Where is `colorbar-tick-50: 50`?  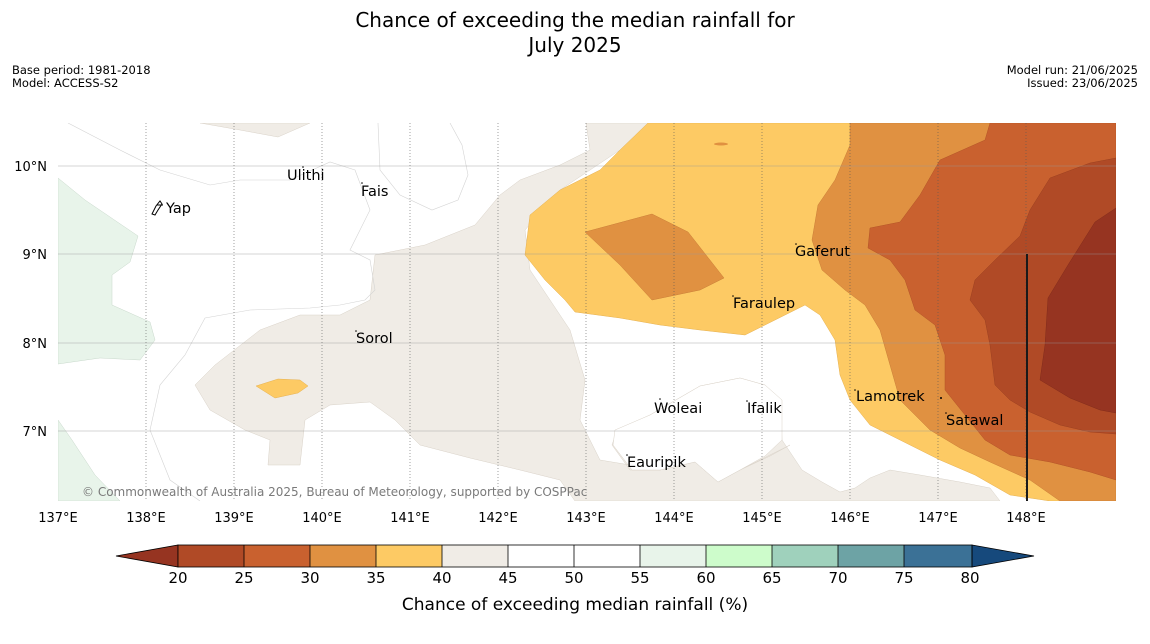 colorbar-tick-50: 50 is located at coordinates (573, 578).